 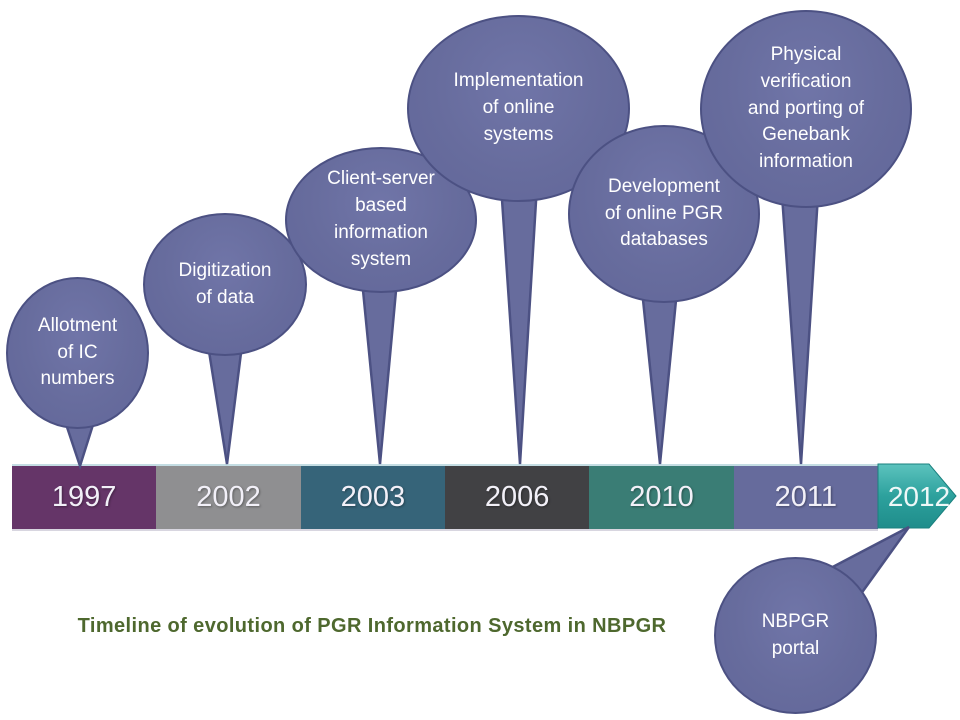 I want to click on callout-tail-2010, so click(x=659, y=376).